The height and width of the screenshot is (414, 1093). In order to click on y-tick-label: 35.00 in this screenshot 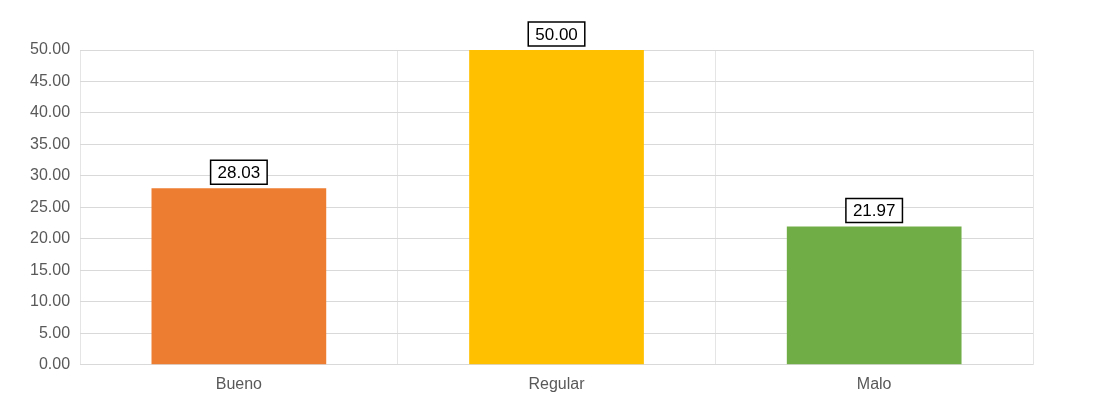, I will do `click(50, 143)`.